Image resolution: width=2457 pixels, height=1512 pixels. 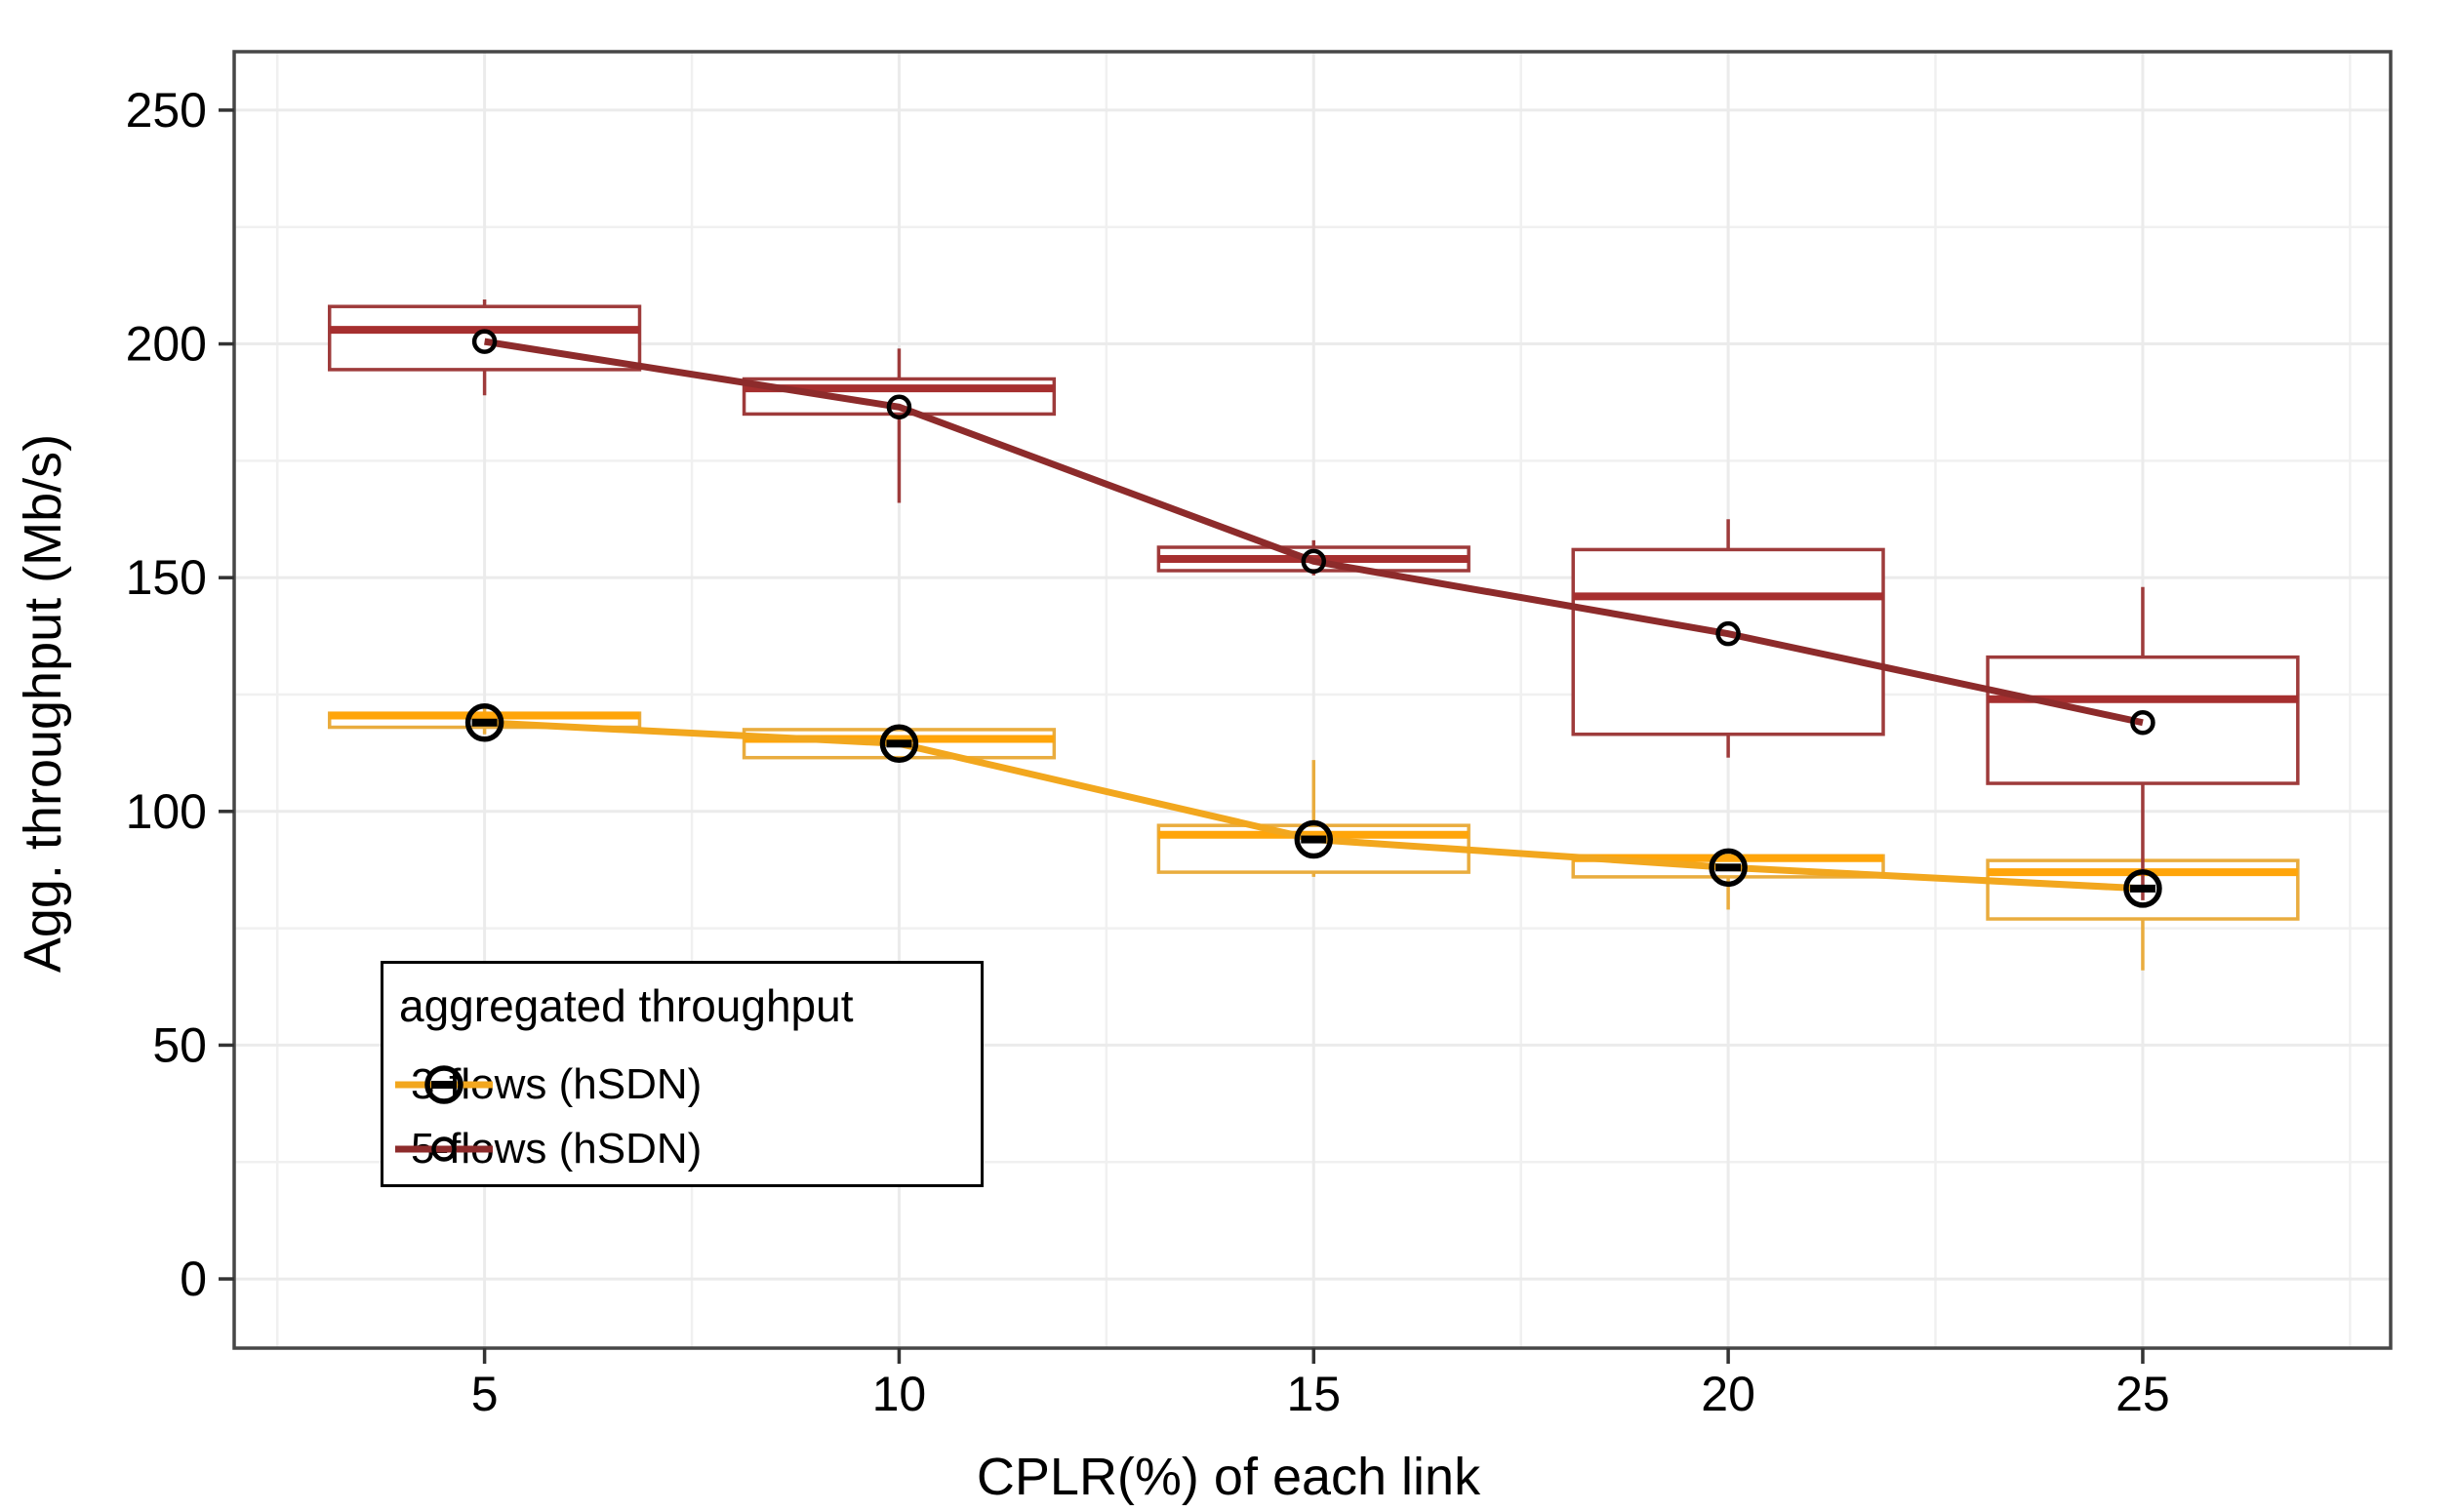 What do you see at coordinates (626, 1005) in the screenshot?
I see `legend-title: aggregated throughput` at bounding box center [626, 1005].